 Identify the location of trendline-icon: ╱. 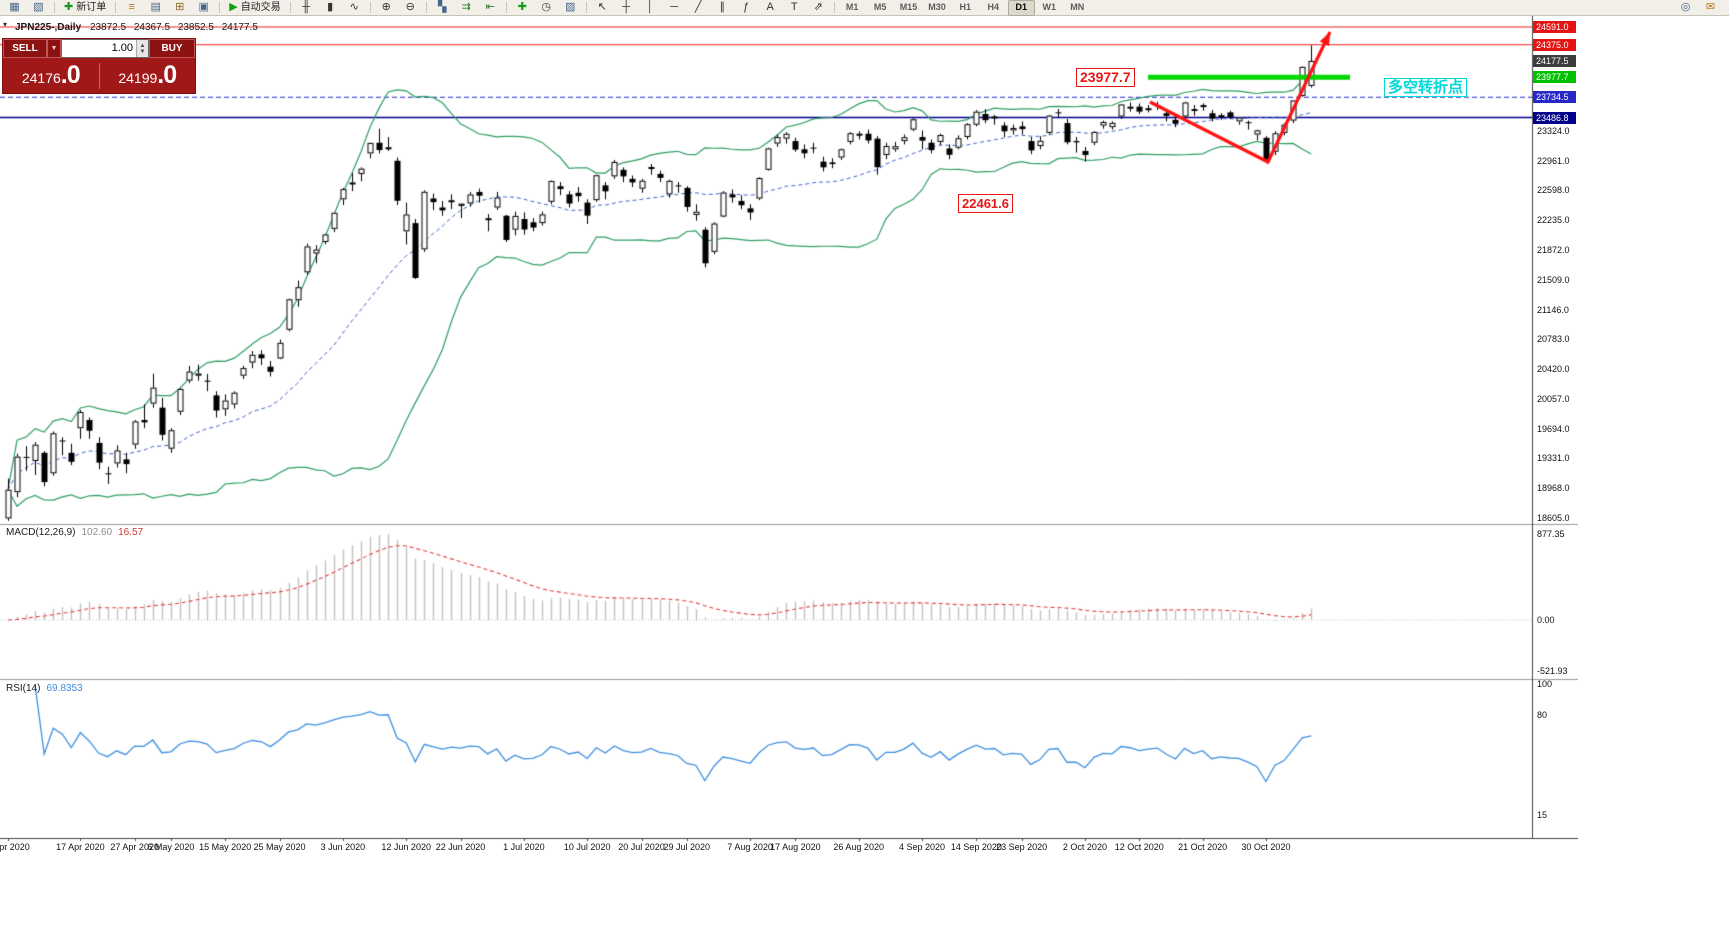
(698, 7).